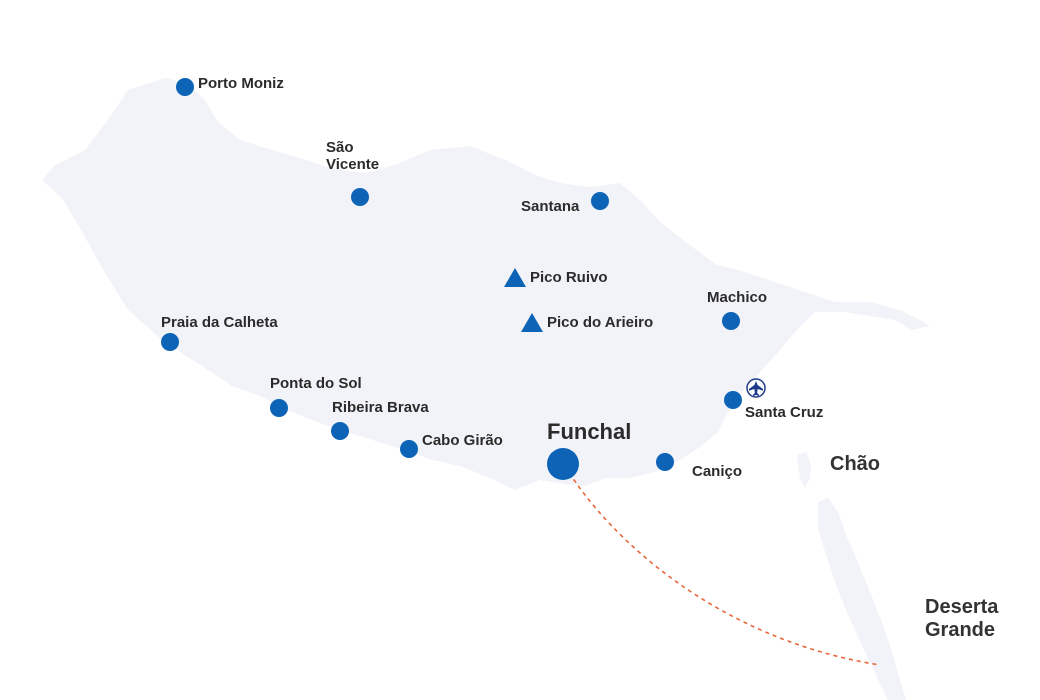  Describe the element at coordinates (784, 412) in the screenshot. I see `santa-cruz-label: Santa Cruz` at that location.